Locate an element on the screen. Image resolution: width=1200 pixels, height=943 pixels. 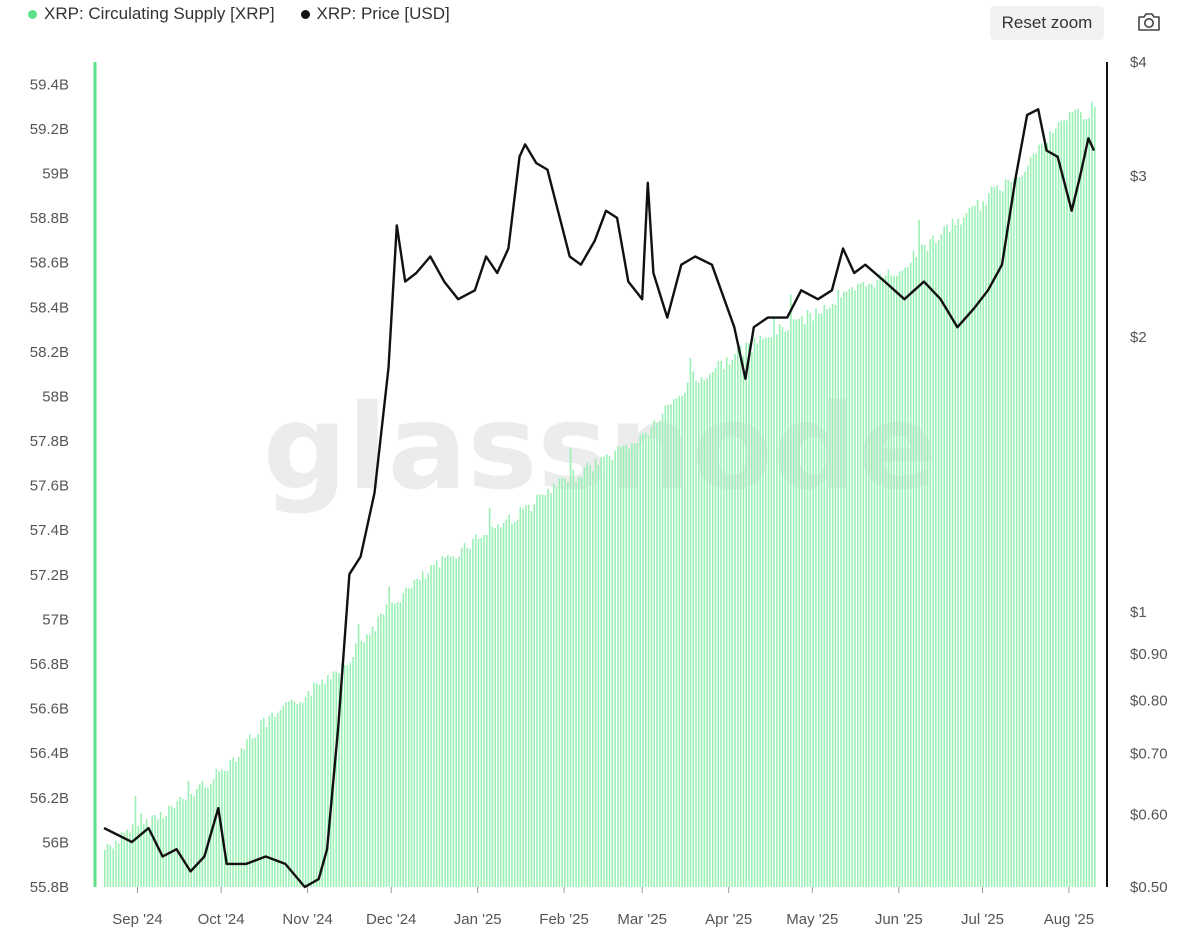
right-tick-label: $0.70 is located at coordinates (1149, 754).